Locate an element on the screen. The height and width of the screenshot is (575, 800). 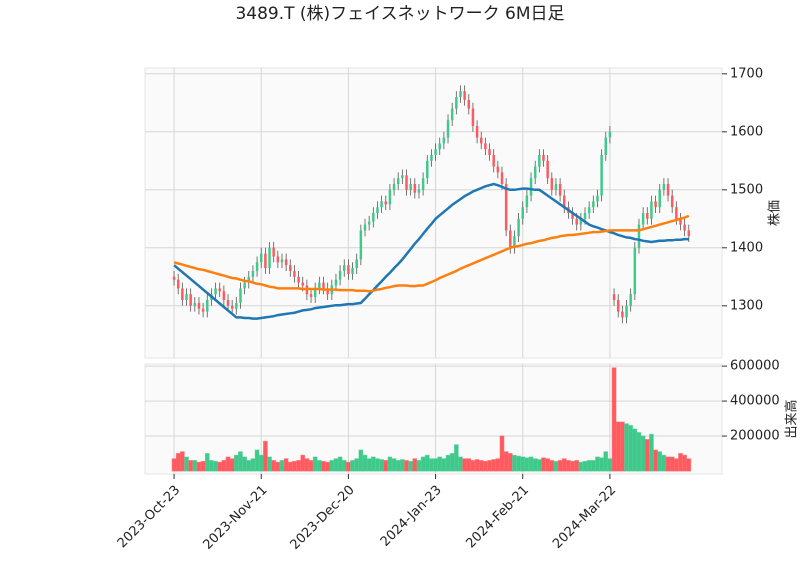
y-tick-label: 1700 is located at coordinates (746, 73).